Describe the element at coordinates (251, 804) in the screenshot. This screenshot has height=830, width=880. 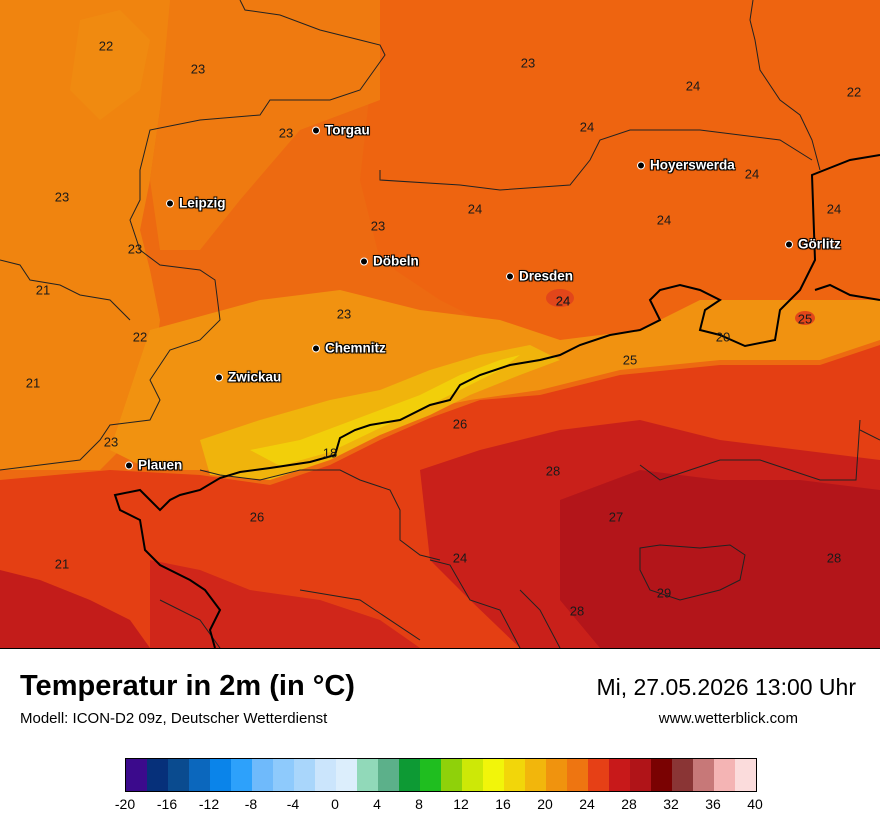
I see `legend-tick-label: -8` at that location.